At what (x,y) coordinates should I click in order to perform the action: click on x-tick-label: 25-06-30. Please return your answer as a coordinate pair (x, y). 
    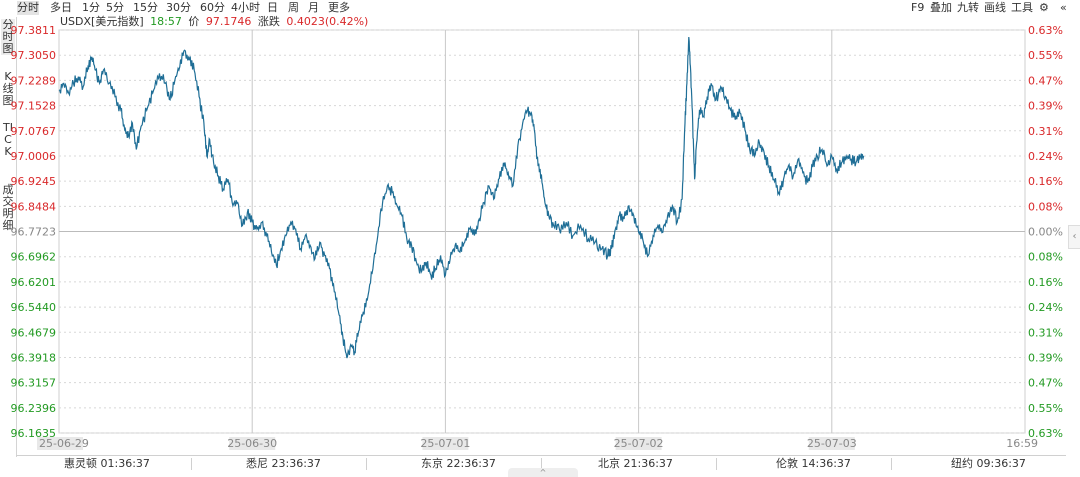
    Looking at the image, I should click on (252, 443).